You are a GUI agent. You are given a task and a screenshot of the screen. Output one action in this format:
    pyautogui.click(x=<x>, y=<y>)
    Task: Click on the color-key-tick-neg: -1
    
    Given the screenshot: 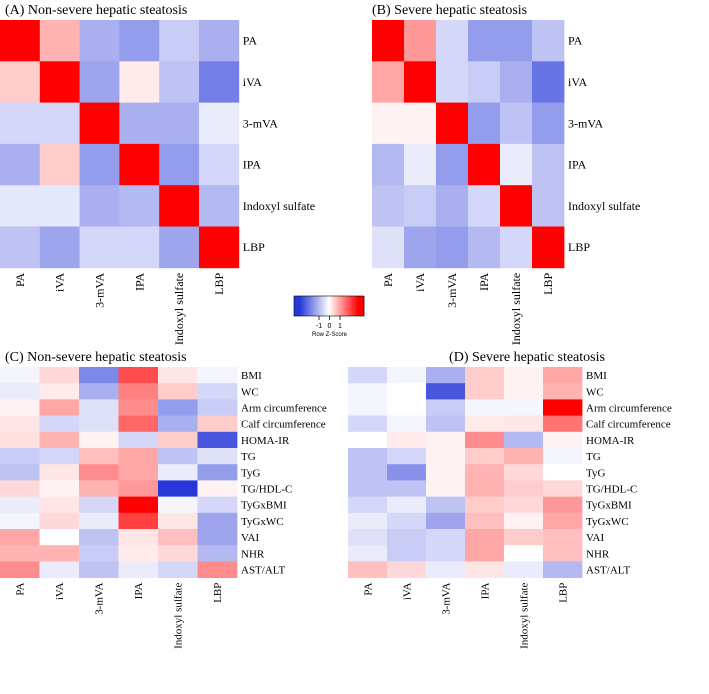 What is the action you would take?
    pyautogui.click(x=319, y=326)
    